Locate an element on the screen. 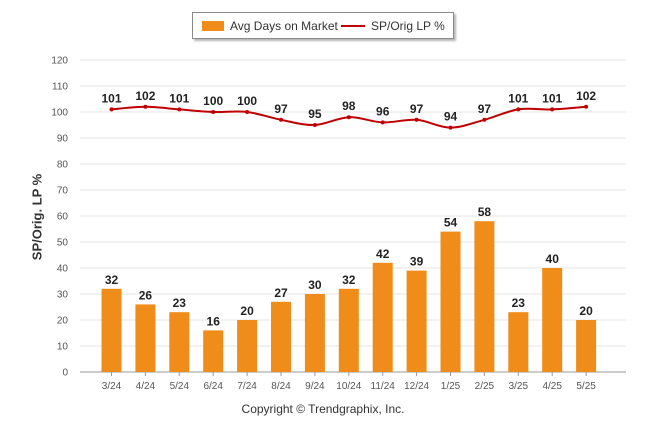 The height and width of the screenshot is (434, 646). y-tick-label: 50 is located at coordinates (63, 243).